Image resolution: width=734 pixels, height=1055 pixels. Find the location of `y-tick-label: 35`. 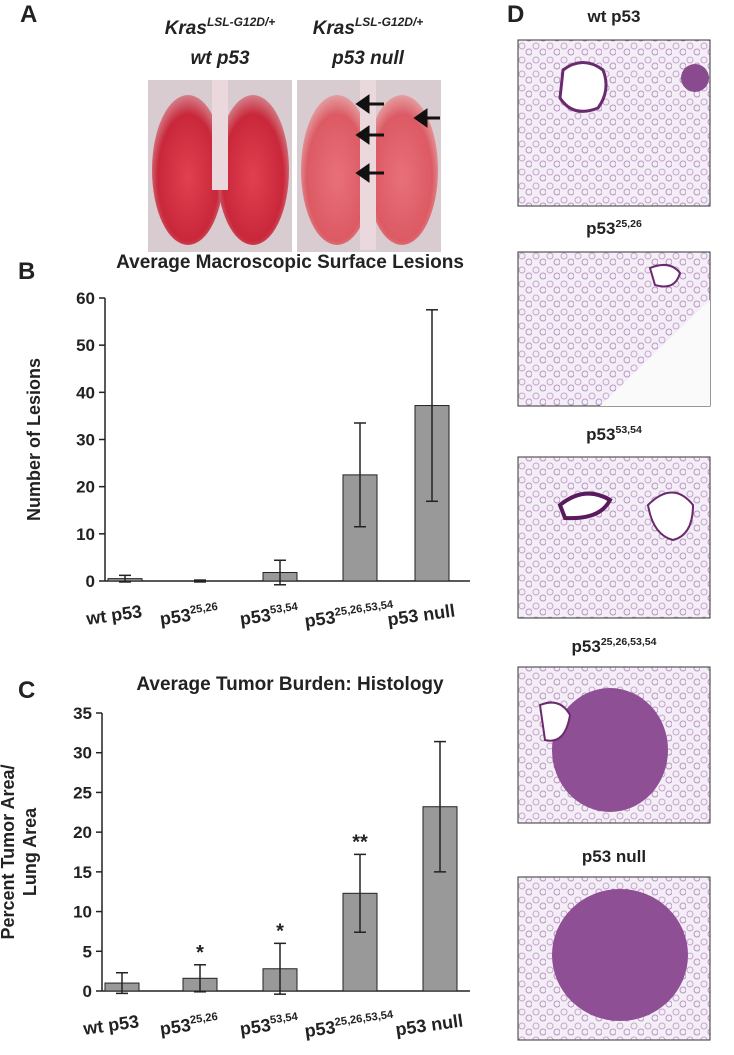

y-tick-label: 35 is located at coordinates (82, 713).